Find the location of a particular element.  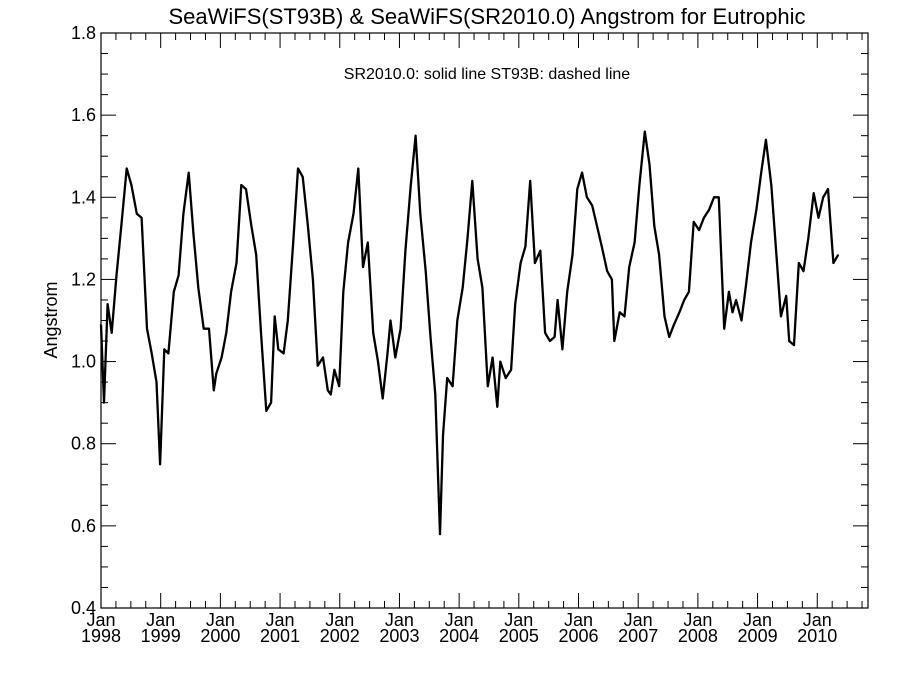

x-tick-year-label: 2002 is located at coordinates (340, 636).